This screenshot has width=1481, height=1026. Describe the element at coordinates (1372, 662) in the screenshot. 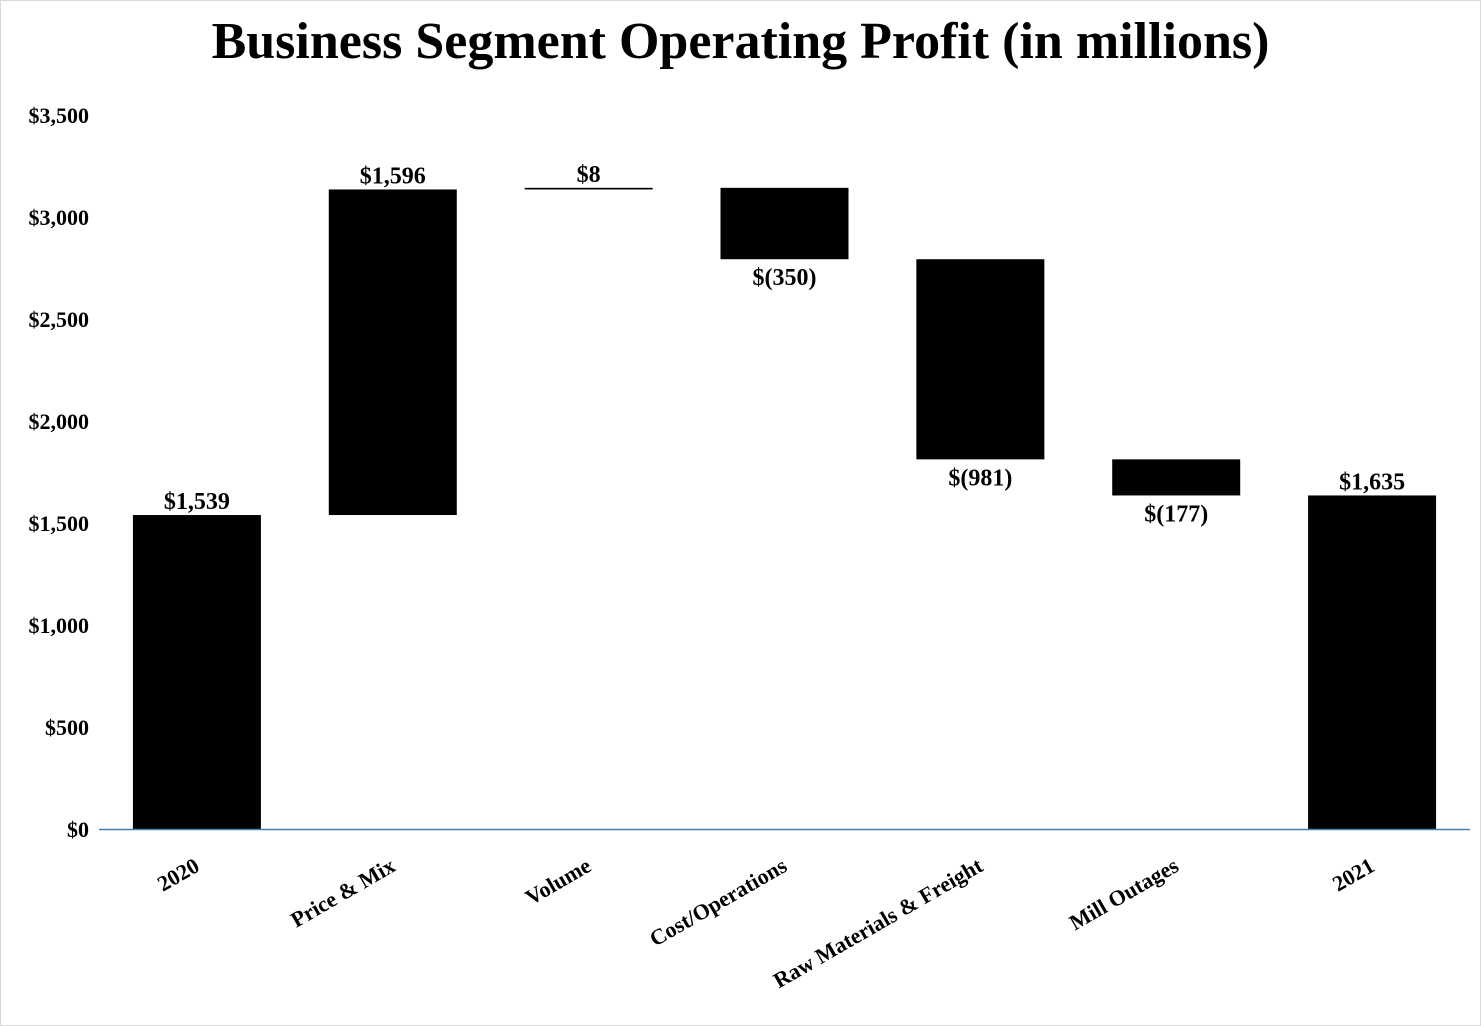

I see `bar-2021` at that location.